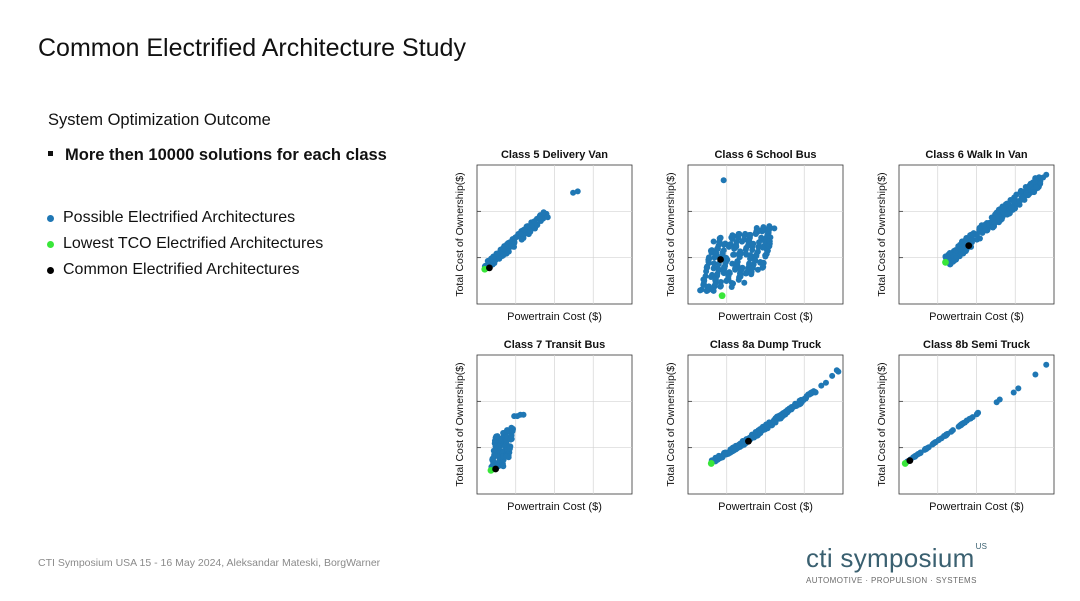  I want to click on logo-sup: US, so click(981, 547).